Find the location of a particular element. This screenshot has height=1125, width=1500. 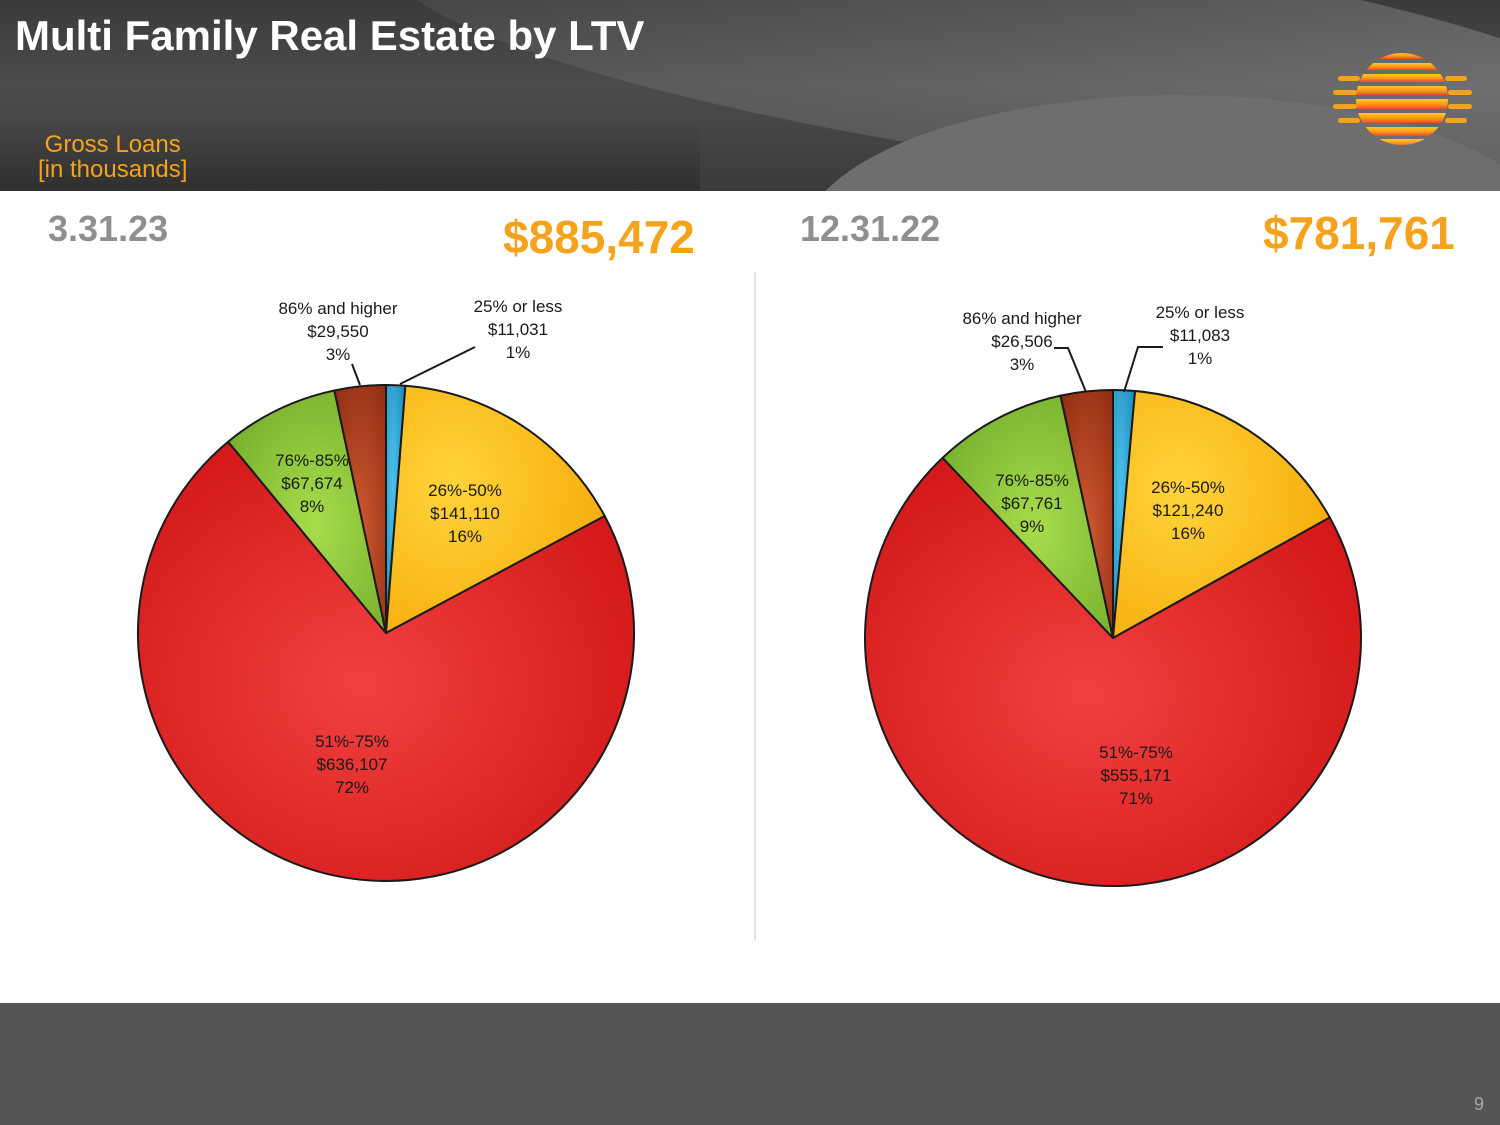

data-label-line: $141,110 is located at coordinates (465, 513).